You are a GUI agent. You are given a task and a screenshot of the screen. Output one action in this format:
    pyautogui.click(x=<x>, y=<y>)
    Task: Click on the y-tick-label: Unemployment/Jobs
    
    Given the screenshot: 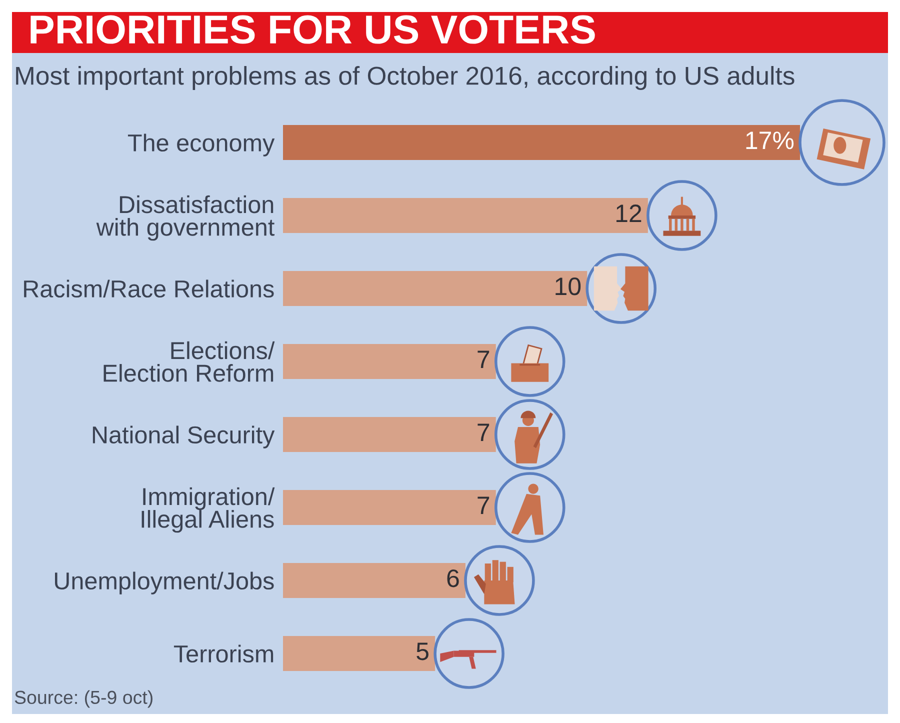 What is the action you would take?
    pyautogui.click(x=164, y=583)
    